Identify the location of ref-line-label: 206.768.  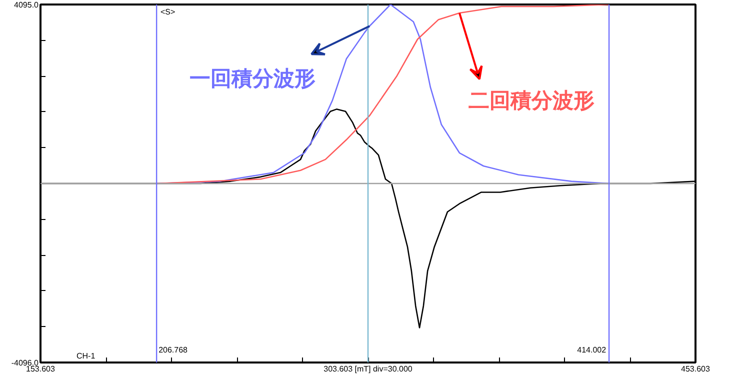
(173, 350).